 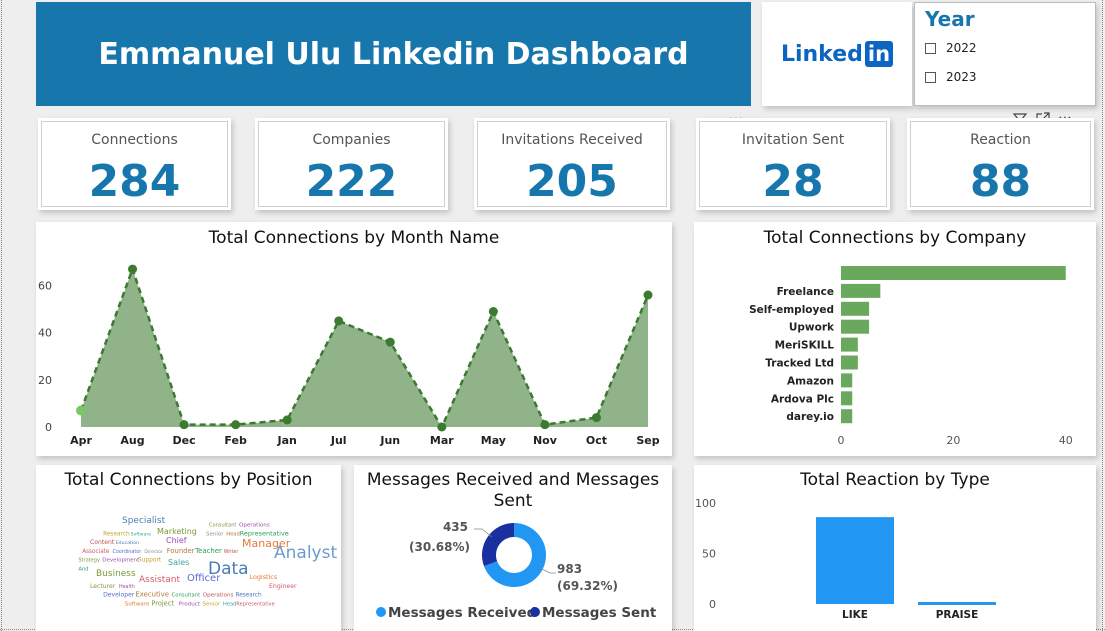 I want to click on data-label-percent: (69.32%), so click(x=587, y=586).